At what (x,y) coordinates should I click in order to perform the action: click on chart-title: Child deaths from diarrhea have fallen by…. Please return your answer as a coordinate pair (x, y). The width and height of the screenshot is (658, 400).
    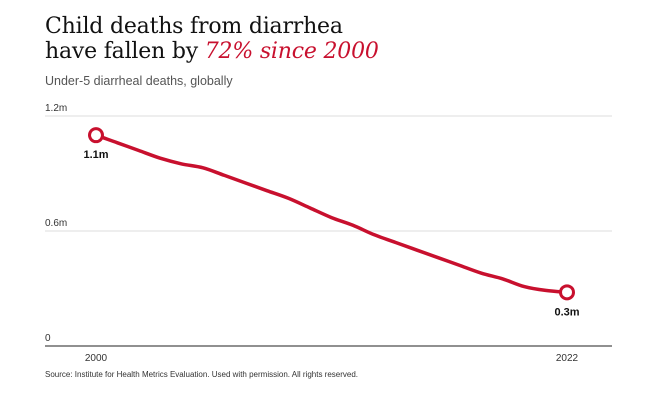
    Looking at the image, I should click on (325, 39).